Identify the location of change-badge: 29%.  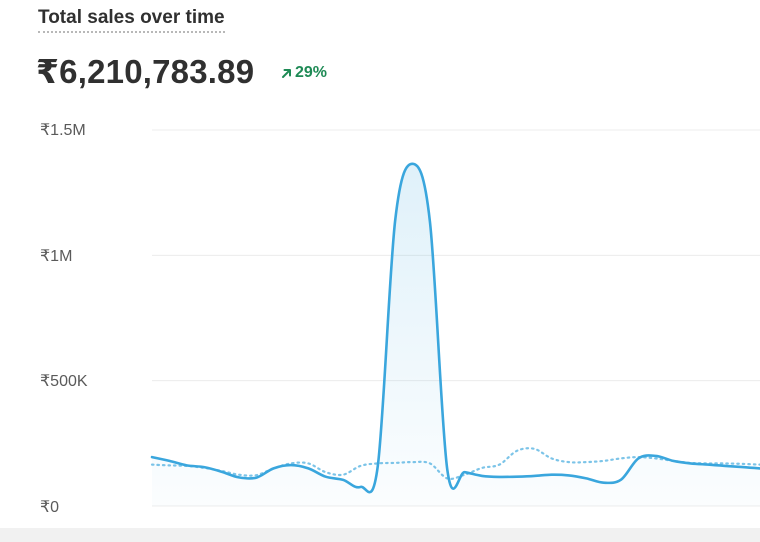
(304, 73).